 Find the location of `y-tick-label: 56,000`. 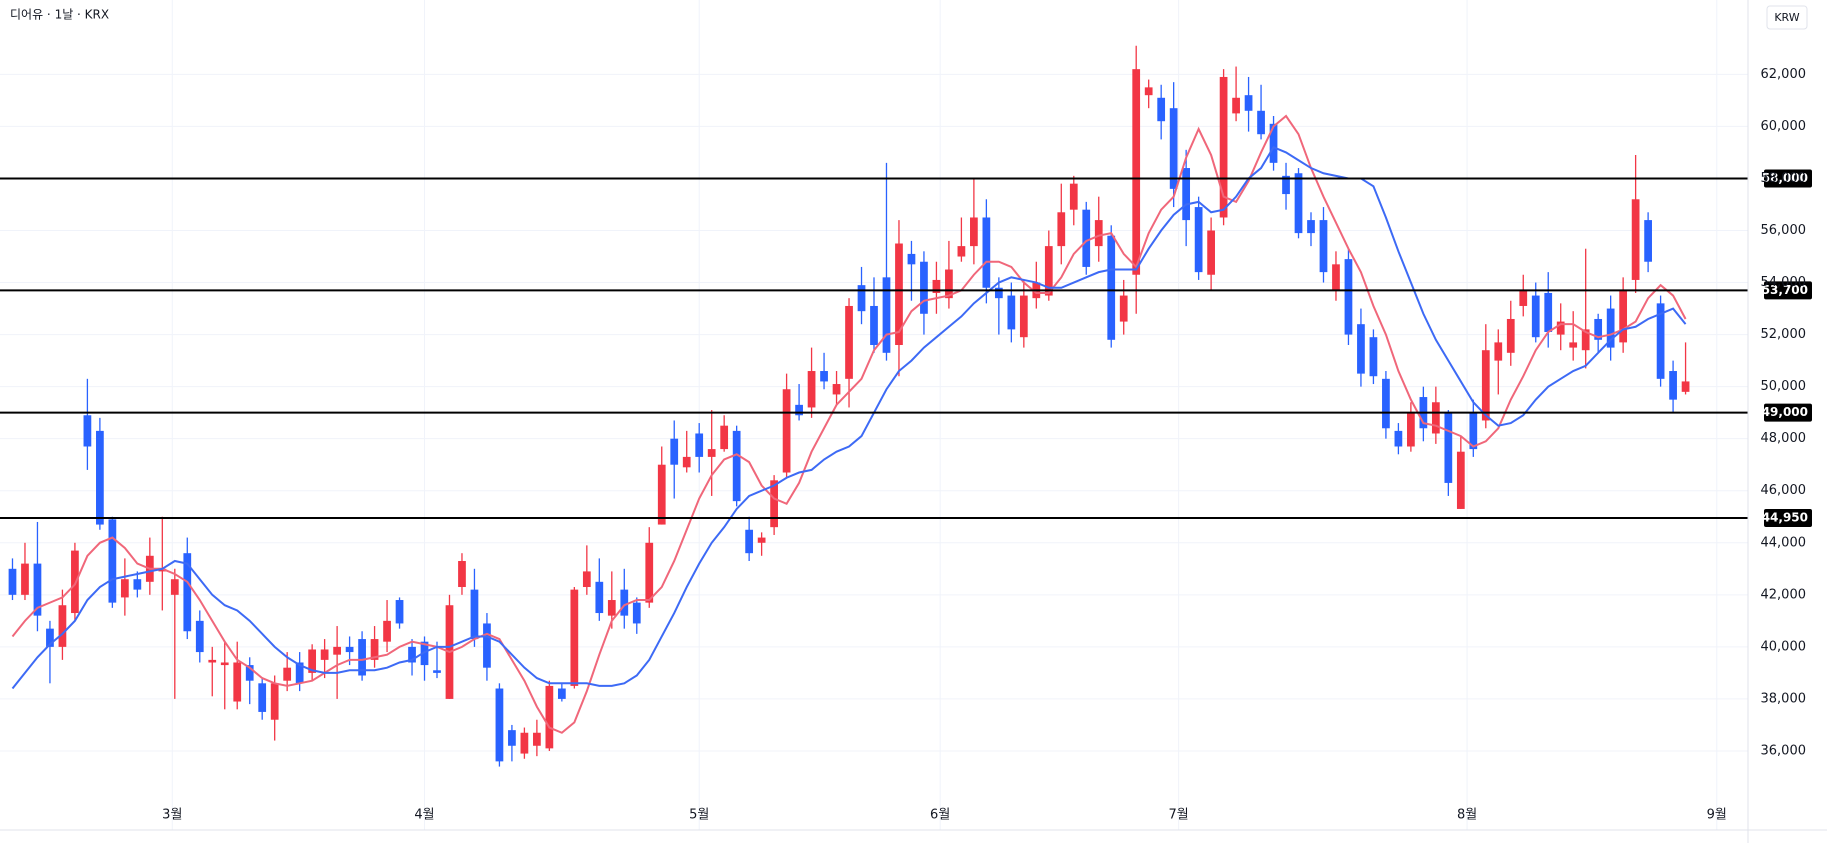

y-tick-label: 56,000 is located at coordinates (1784, 230).